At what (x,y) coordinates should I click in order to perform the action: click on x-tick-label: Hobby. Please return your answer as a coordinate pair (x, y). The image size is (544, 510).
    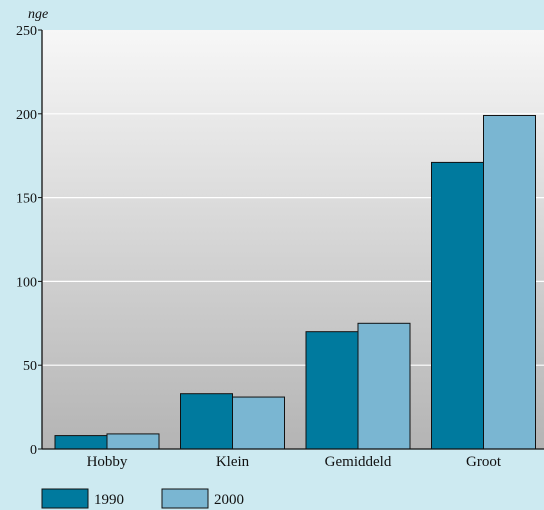
    Looking at the image, I should click on (107, 462).